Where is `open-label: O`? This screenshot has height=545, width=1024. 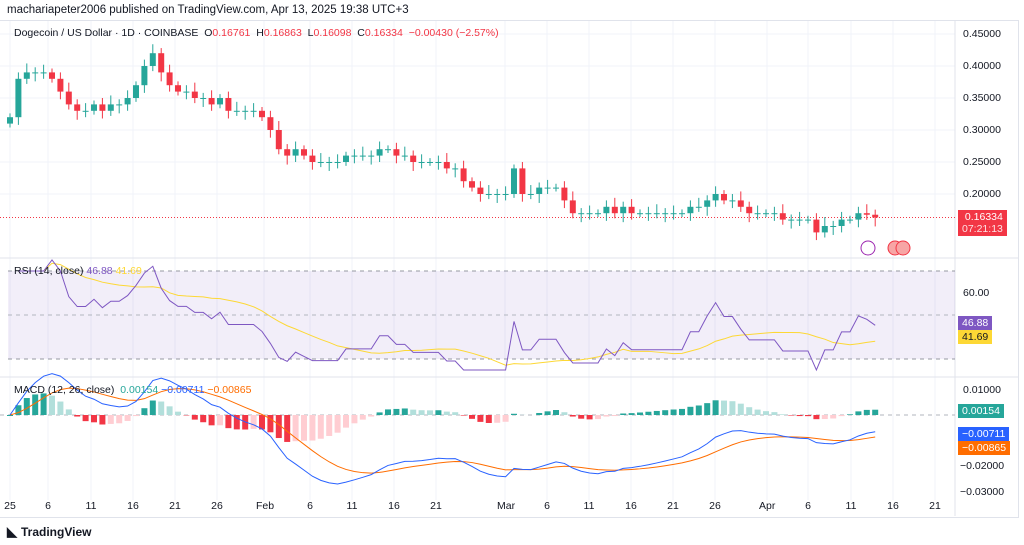
open-label: O is located at coordinates (208, 33).